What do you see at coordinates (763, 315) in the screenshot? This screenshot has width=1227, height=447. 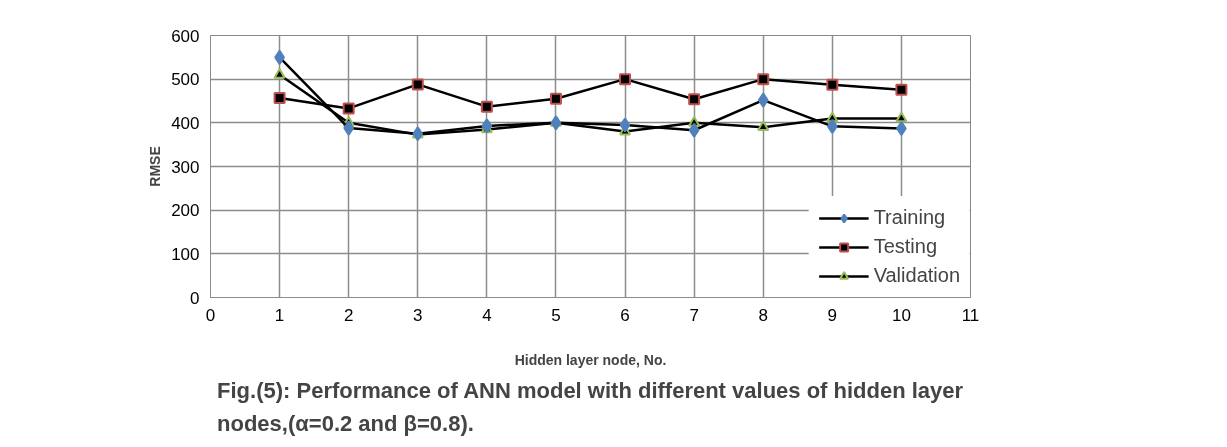 I see `x-tick-label: 8` at bounding box center [763, 315].